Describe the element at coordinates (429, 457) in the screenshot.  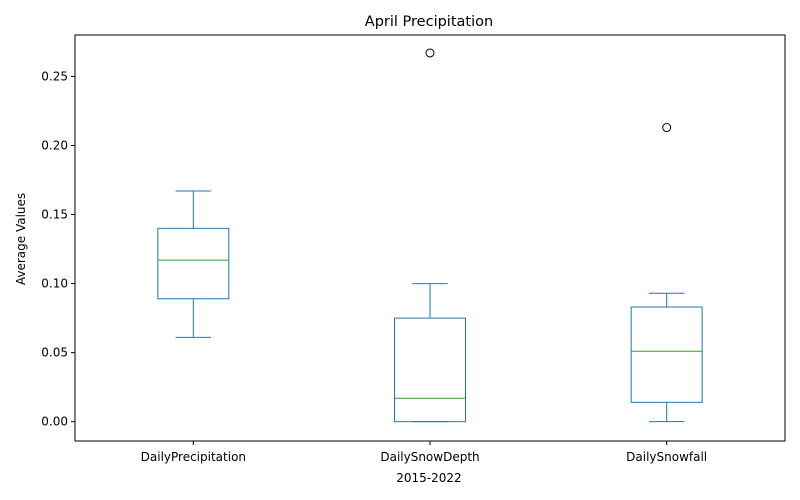
I see `x-tick-label: DailySnowDepth` at that location.